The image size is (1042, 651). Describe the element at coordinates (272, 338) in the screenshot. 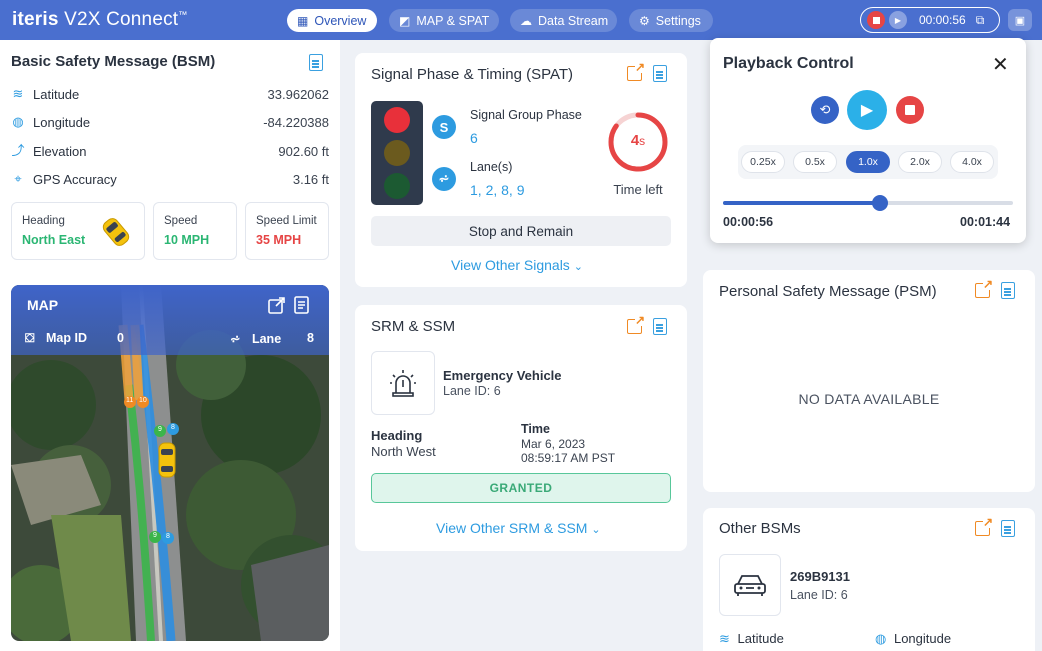

I see `lane-row: ⩫ Lane 8` at that location.